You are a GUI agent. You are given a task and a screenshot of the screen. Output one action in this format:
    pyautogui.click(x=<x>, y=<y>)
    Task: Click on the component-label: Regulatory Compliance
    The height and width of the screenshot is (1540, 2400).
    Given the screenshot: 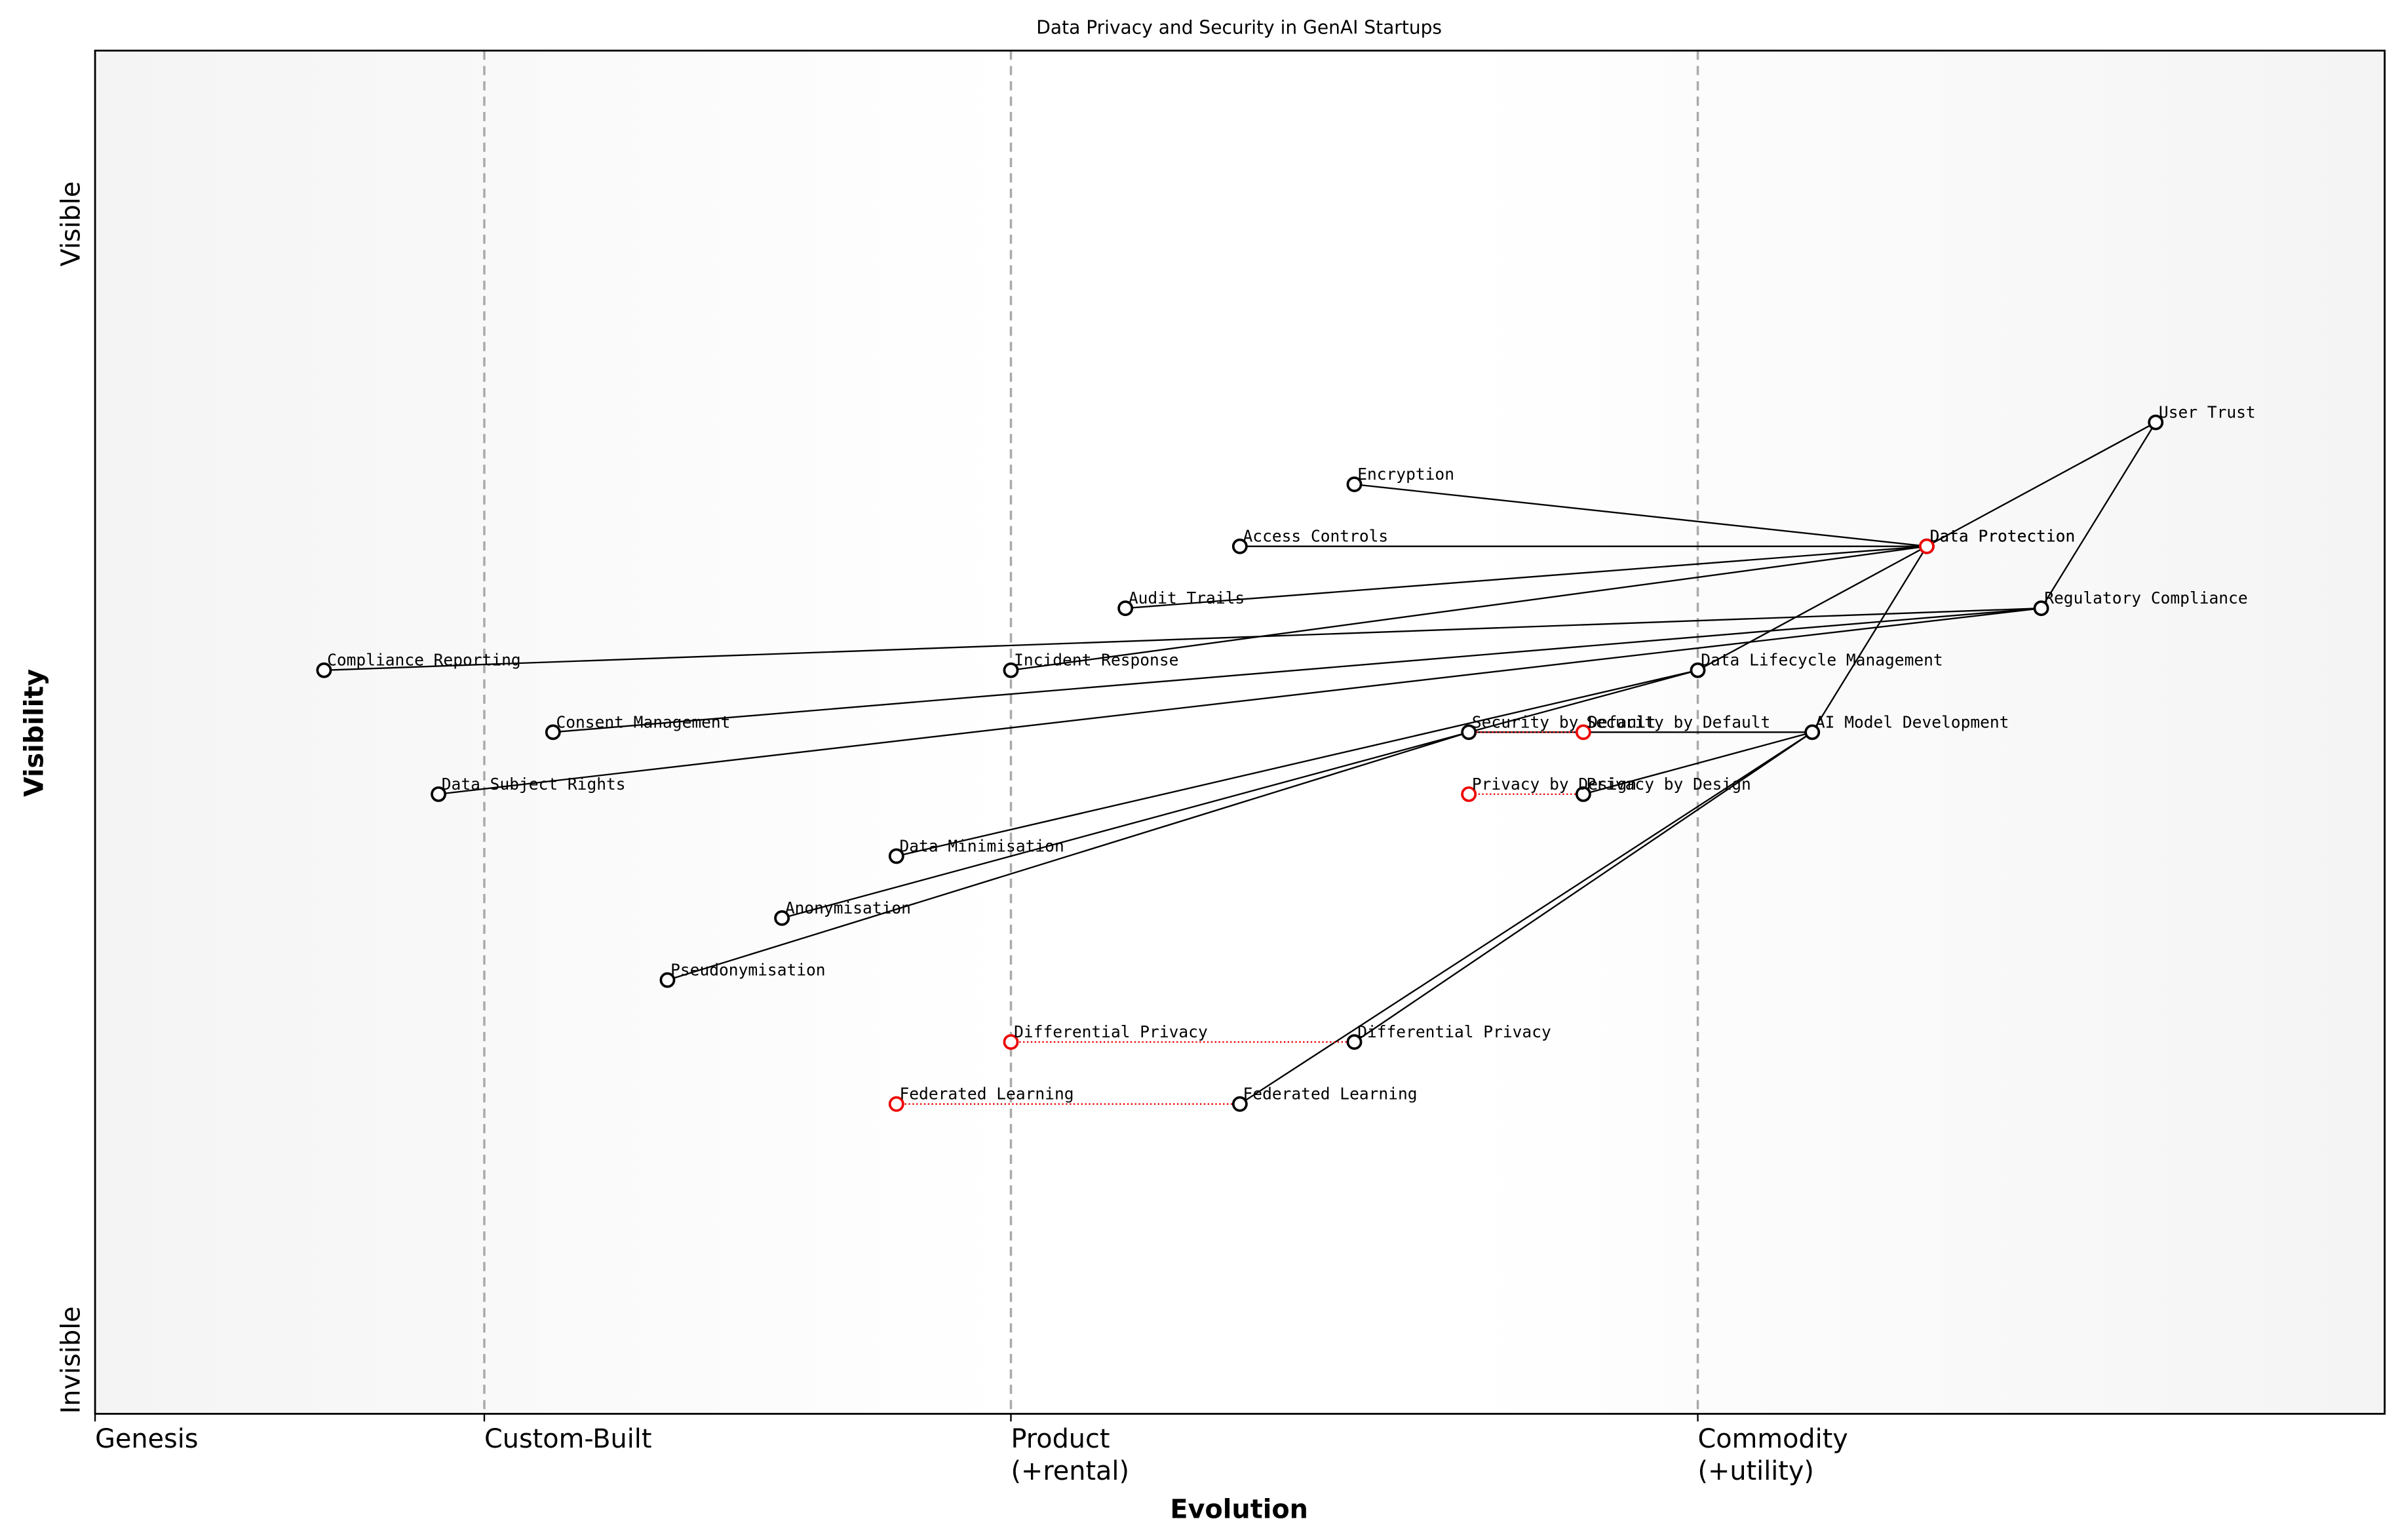 What is the action you would take?
    pyautogui.click(x=2145, y=597)
    